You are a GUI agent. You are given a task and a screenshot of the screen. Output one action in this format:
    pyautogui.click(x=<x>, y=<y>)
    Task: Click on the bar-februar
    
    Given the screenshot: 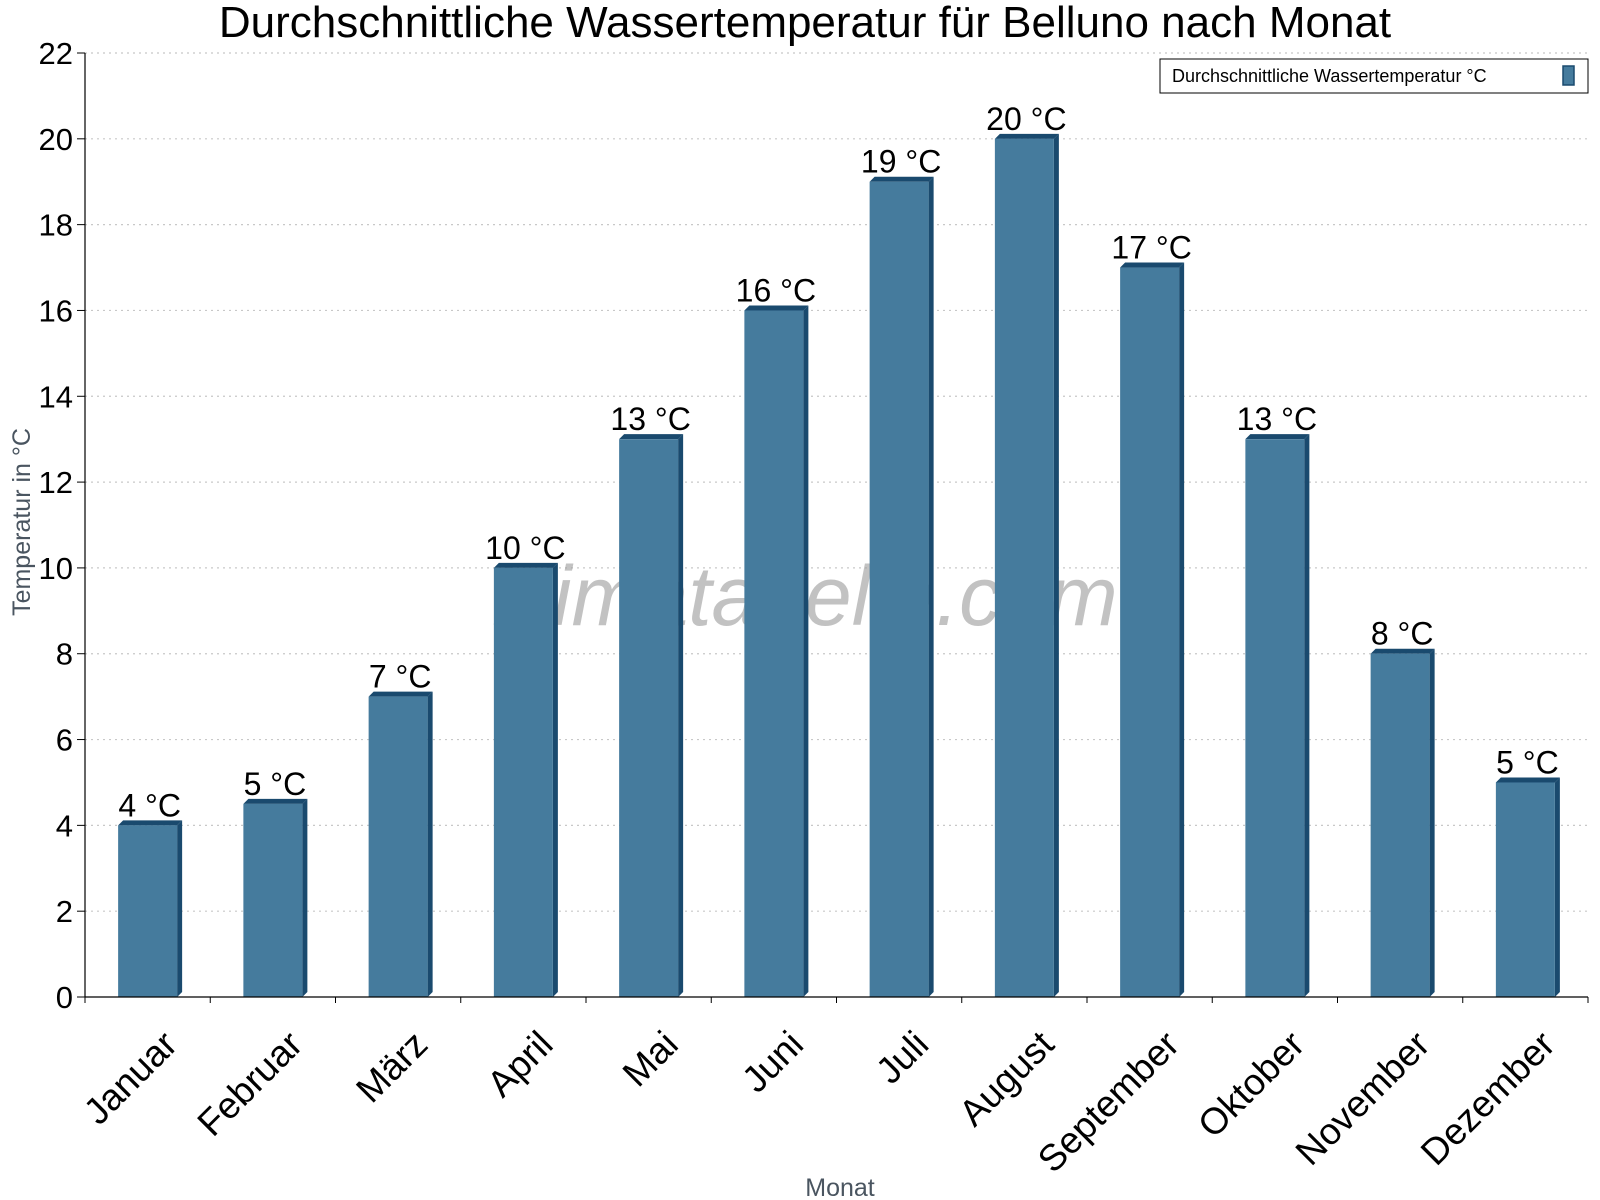 What is the action you would take?
    pyautogui.click(x=275, y=897)
    